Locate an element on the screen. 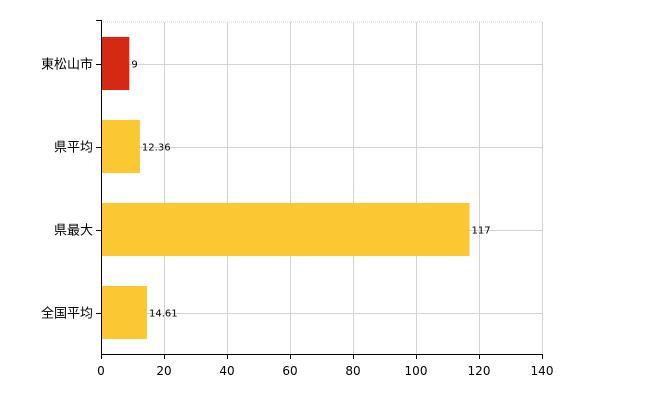  x-tick-label-1: 20 is located at coordinates (163, 371).